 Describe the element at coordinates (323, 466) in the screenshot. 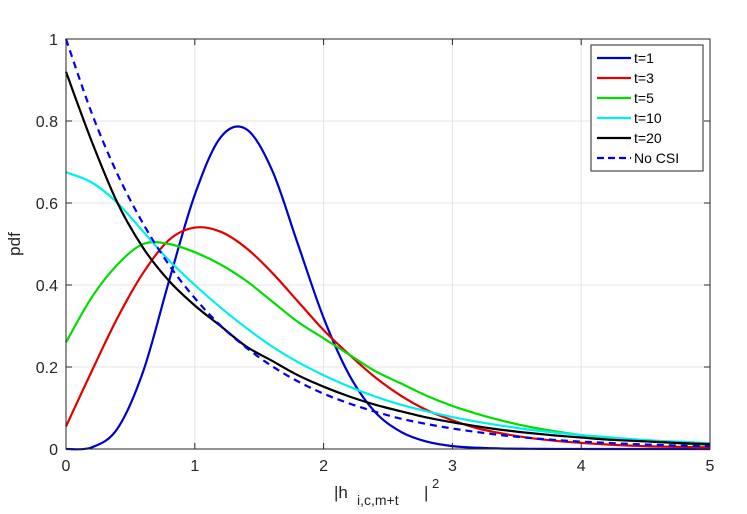

I see `x-tick-label: 2` at that location.